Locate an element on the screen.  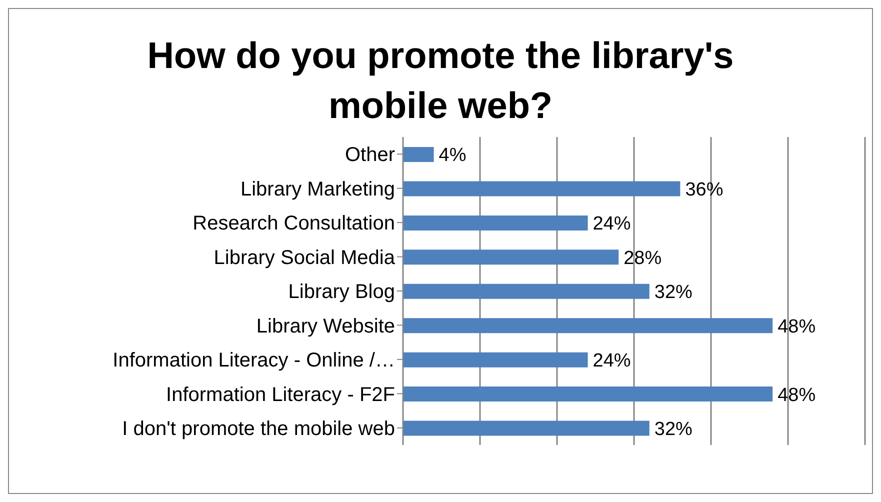
y-tick-label: Library Website is located at coordinates (325, 326).